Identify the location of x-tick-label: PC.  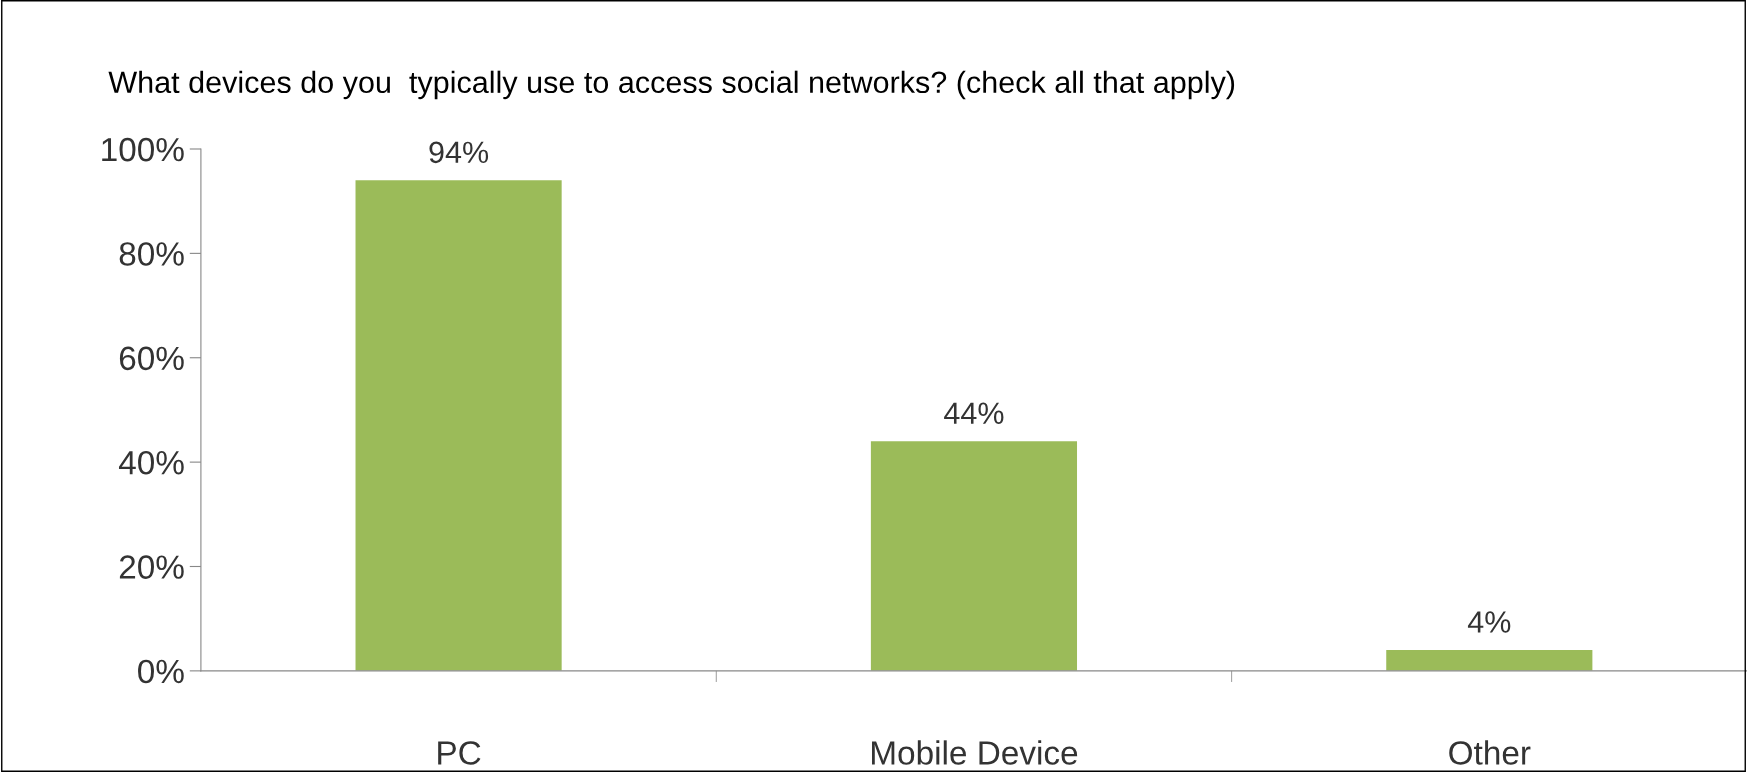
(459, 753).